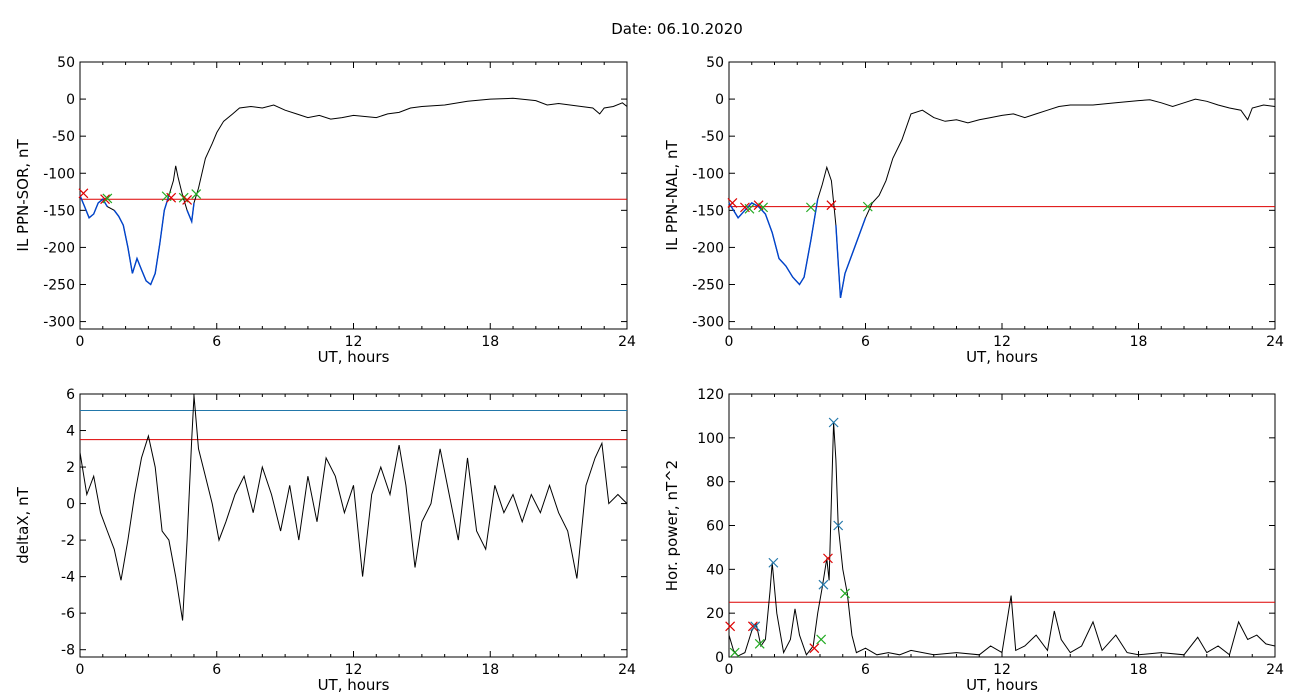 Image resolution: width=1300 pixels, height=700 pixels. What do you see at coordinates (715, 527) in the screenshot?
I see `y-tick-label: 60` at bounding box center [715, 527].